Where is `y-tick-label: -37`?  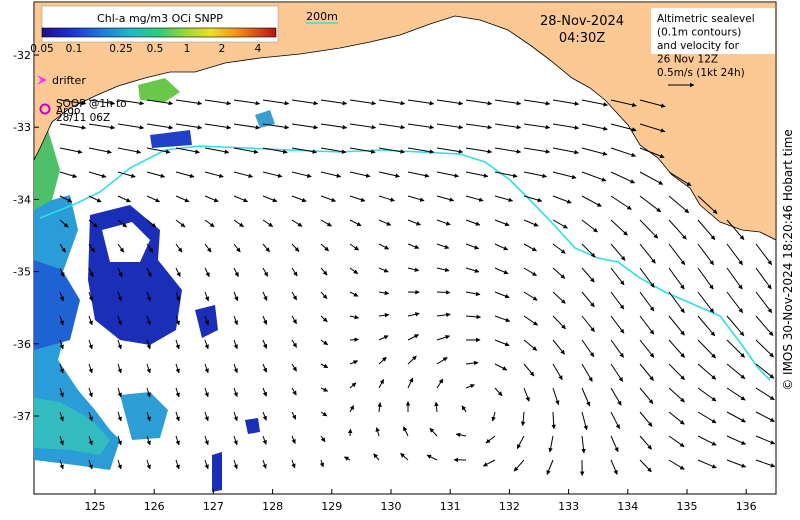
y-tick-label: -37 is located at coordinates (22, 416).